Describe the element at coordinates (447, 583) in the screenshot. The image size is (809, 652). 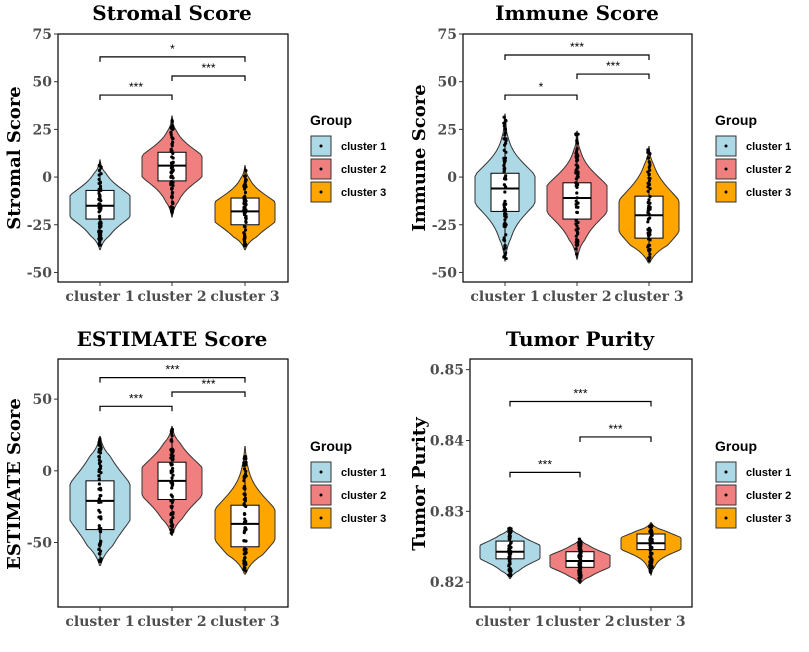
I see `y-tick-label: 0.82` at that location.